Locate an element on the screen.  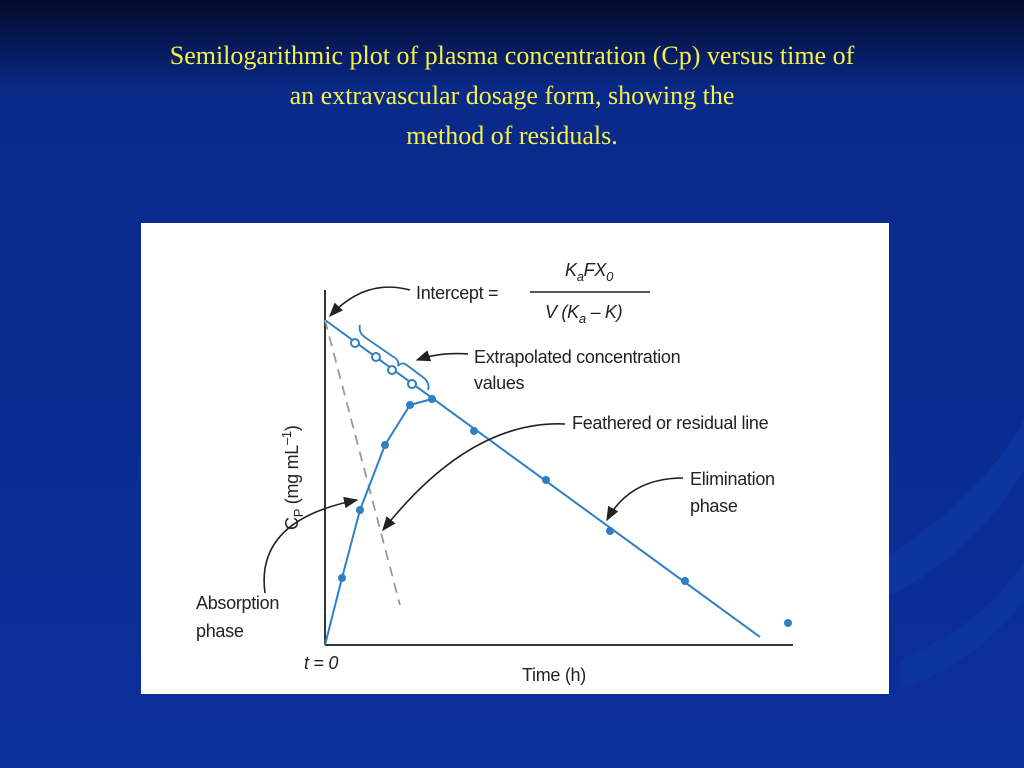
annotation: Elimination is located at coordinates (732, 479).